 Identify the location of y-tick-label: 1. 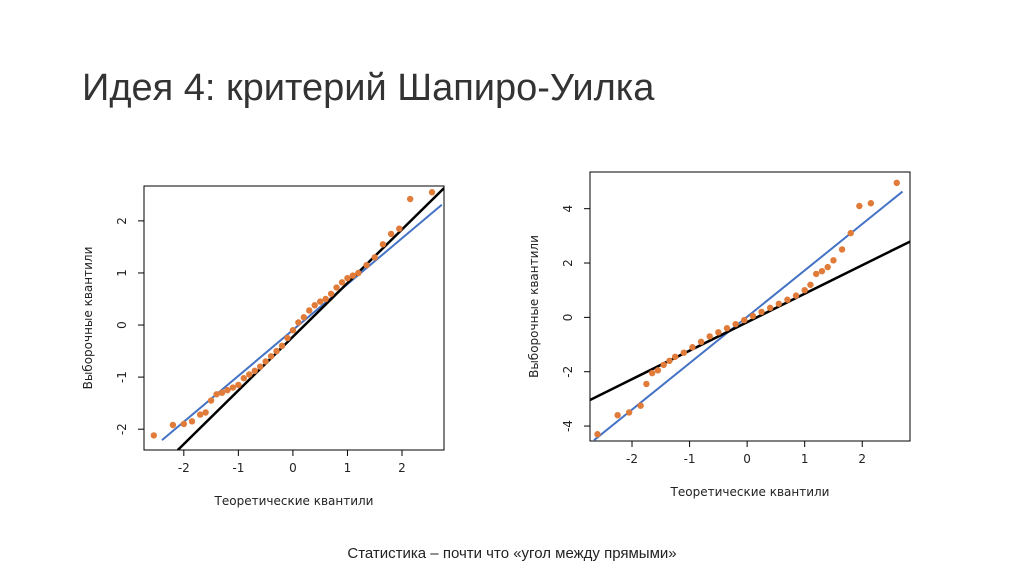
(122, 273).